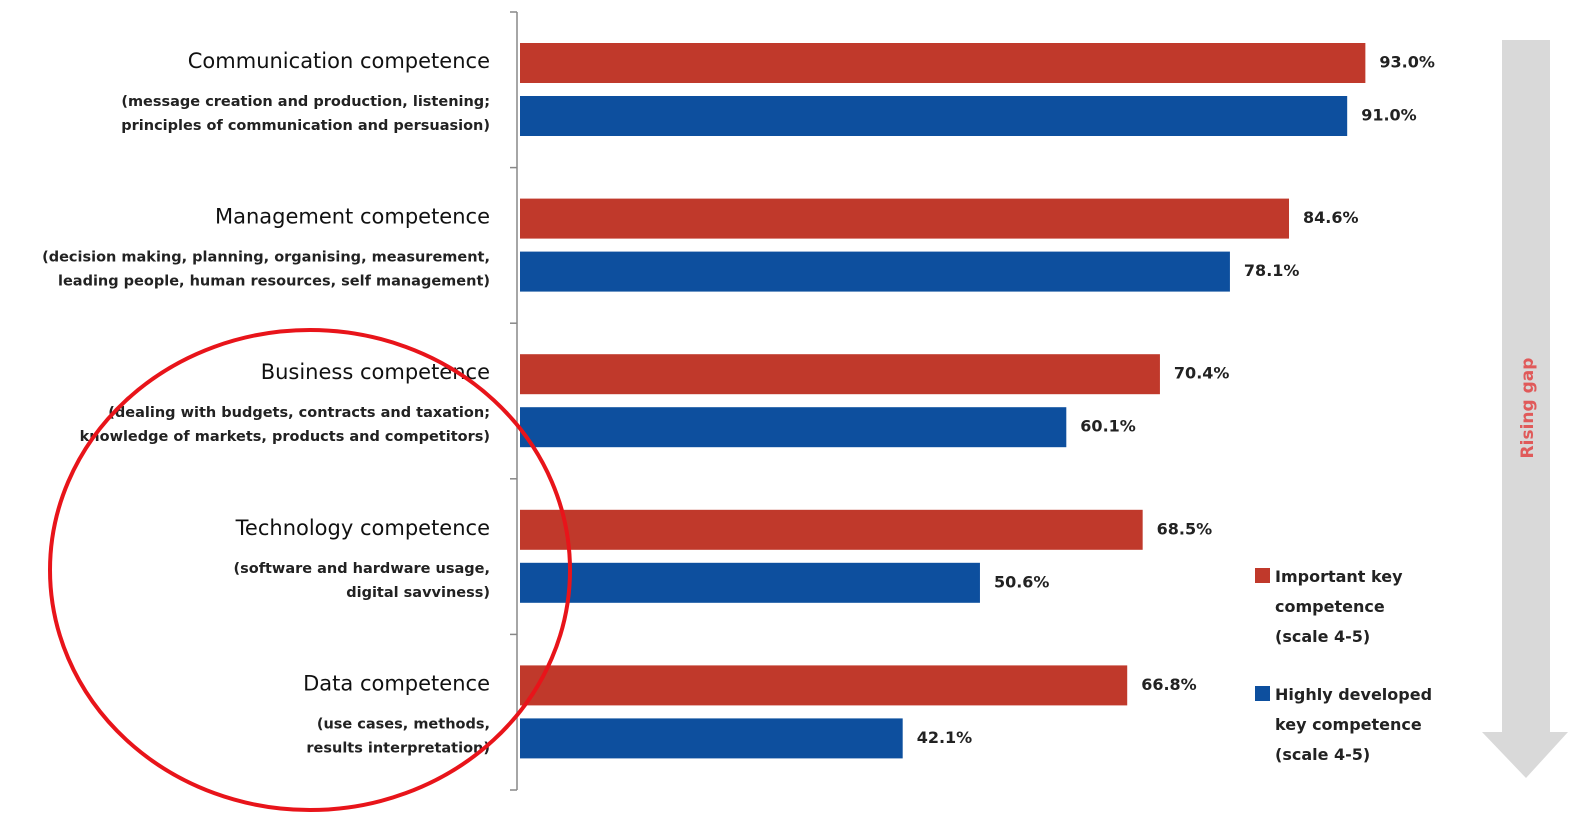  Describe the element at coordinates (1022, 581) in the screenshot. I see `value-label: 50.6%` at that location.